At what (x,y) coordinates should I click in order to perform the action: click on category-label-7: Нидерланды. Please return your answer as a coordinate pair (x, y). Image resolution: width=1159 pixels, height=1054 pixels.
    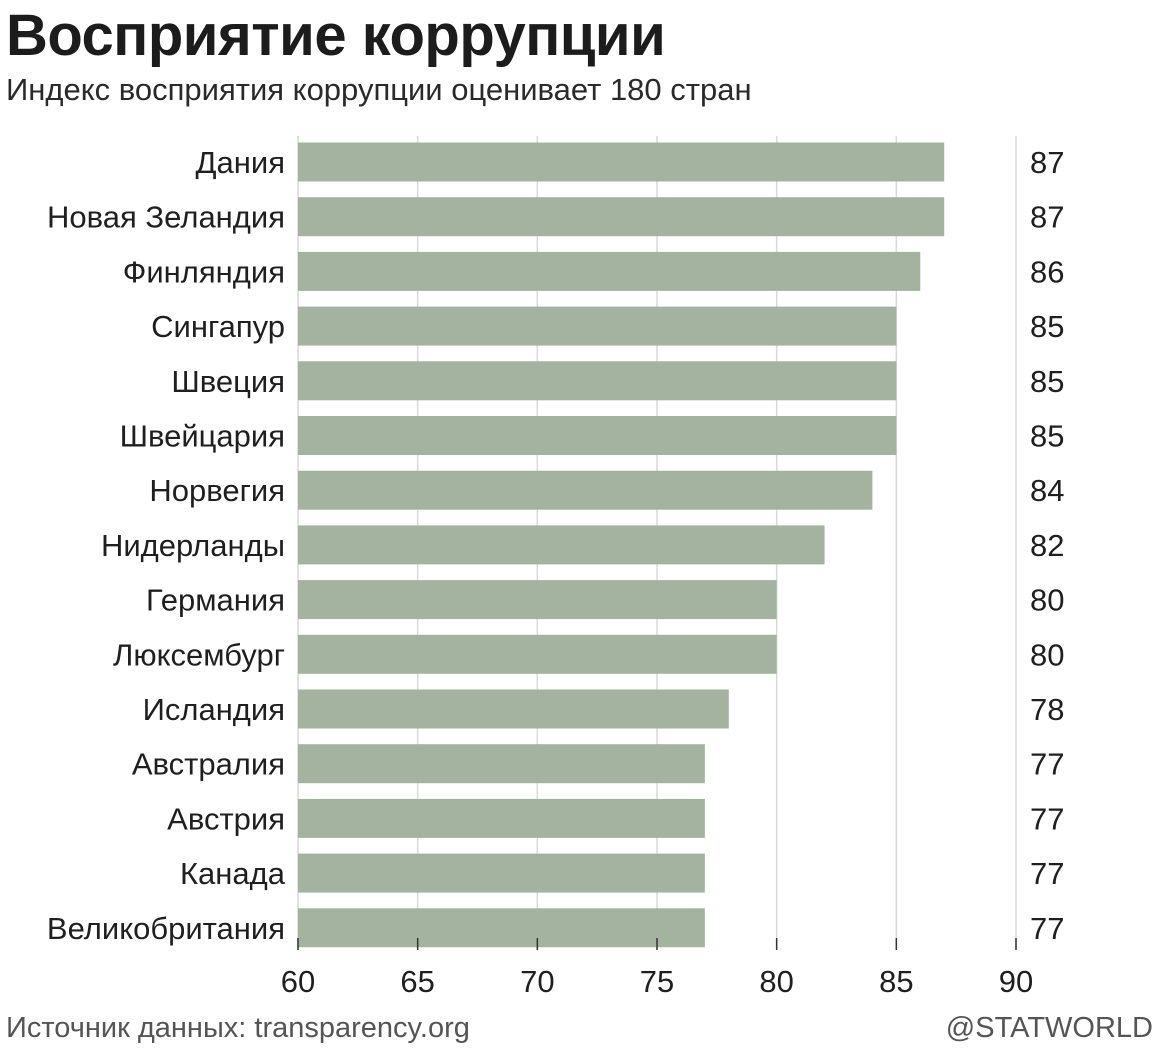
    Looking at the image, I should click on (193, 545).